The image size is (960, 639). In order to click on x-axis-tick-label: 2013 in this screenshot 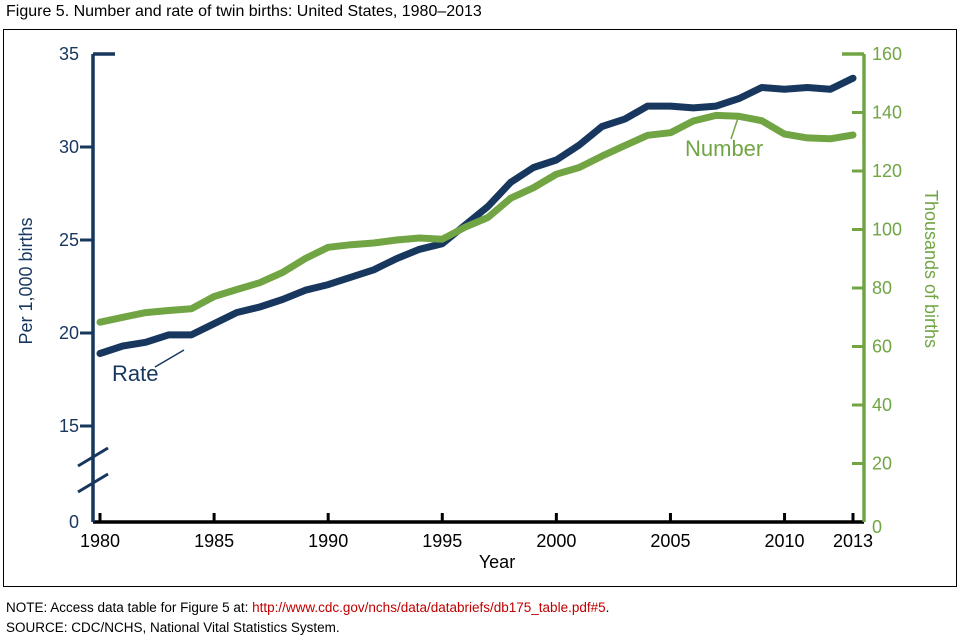, I will do `click(853, 541)`.